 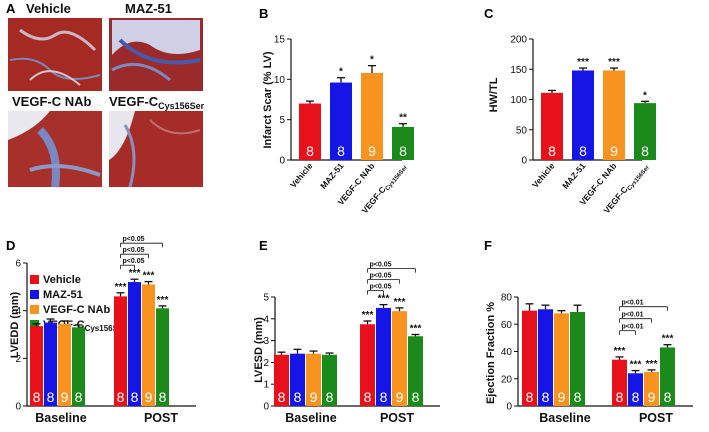 I want to click on panel-f-pvalue-3: p<0.01, so click(x=633, y=303).